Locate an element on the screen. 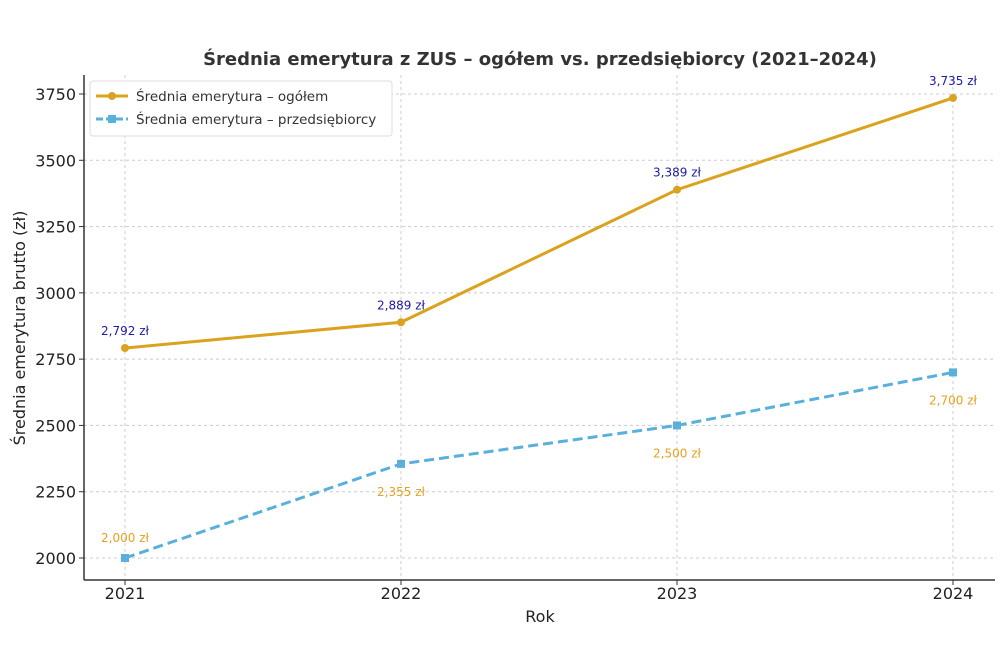 The width and height of the screenshot is (1000, 668). y-axis-label: Średnia emerytura brutto (zł) is located at coordinates (19, 328).